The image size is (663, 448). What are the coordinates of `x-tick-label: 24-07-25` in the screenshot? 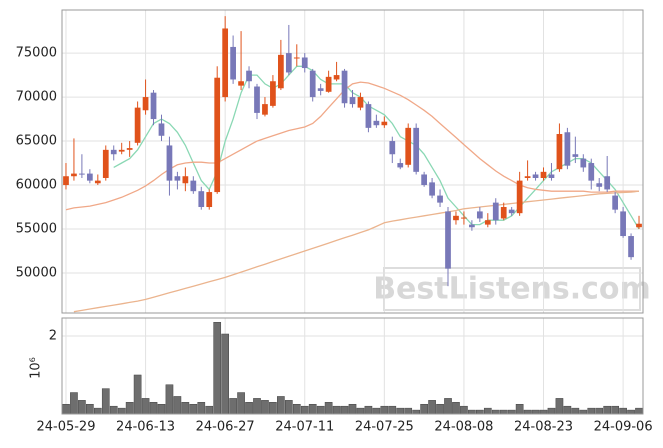 It's located at (384, 427).